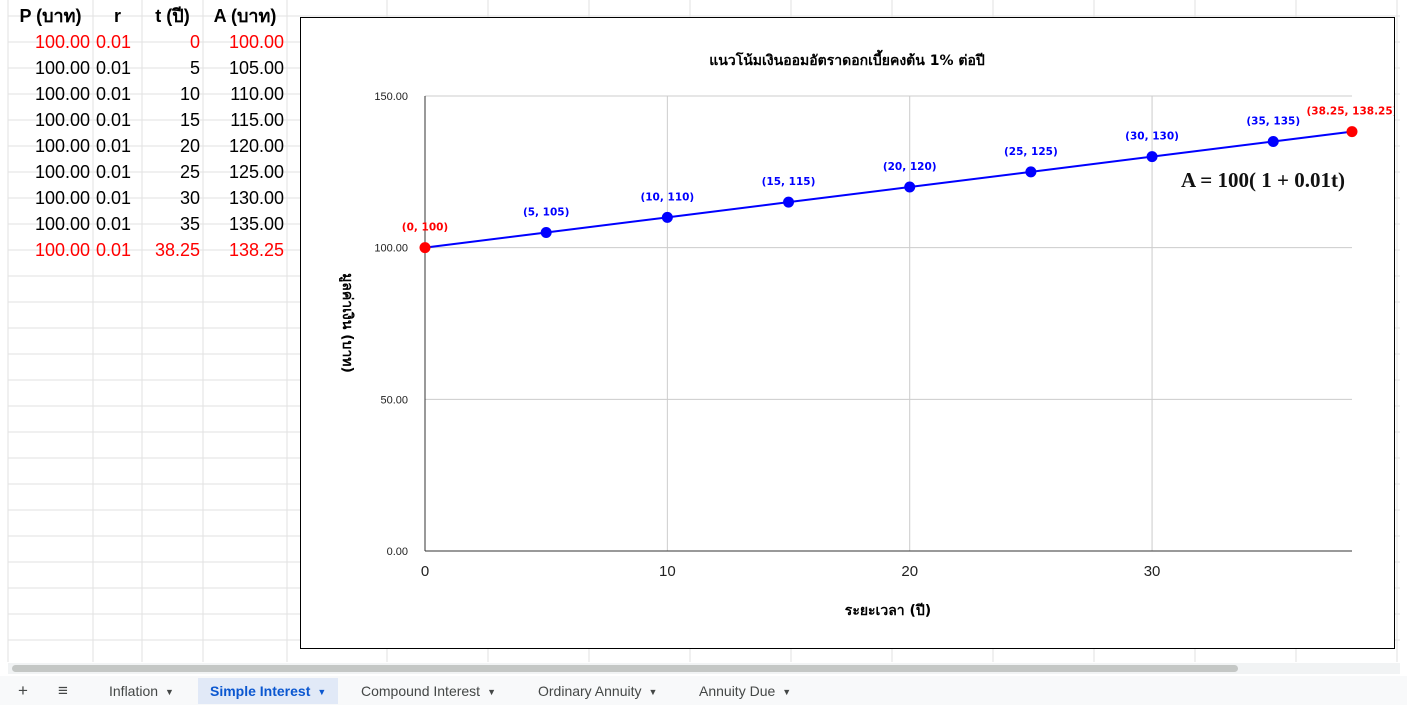 The height and width of the screenshot is (705, 1407). Describe the element at coordinates (707, 94) in the screenshot. I see `table-row: 100.00 0.01 10 110.00` at that location.